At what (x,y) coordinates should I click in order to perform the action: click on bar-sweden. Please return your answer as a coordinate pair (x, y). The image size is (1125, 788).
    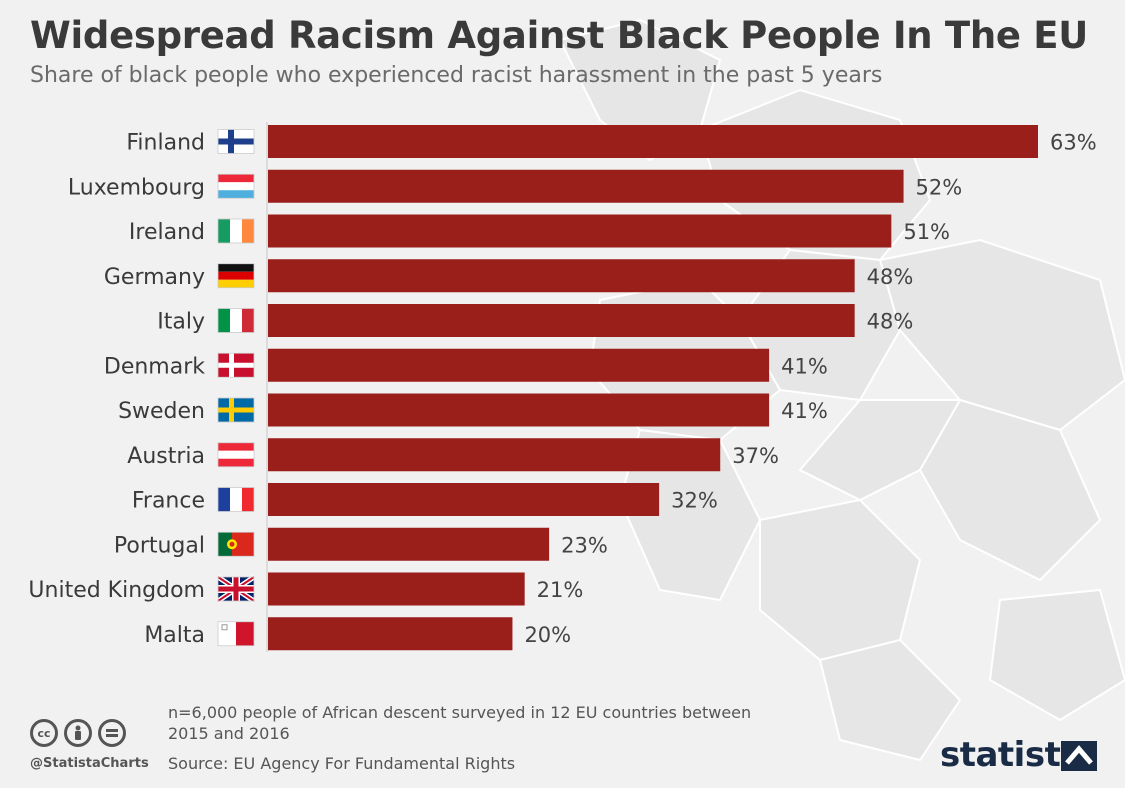
    Looking at the image, I should click on (519, 410).